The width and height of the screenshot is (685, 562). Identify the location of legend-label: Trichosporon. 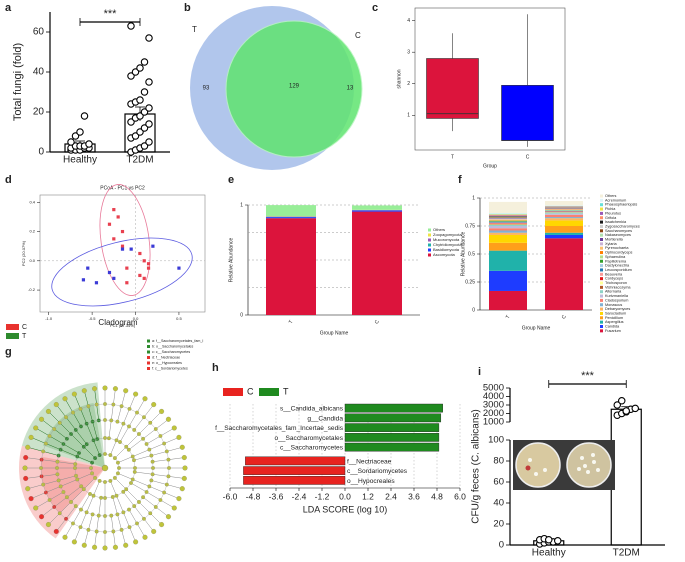
(616, 283).